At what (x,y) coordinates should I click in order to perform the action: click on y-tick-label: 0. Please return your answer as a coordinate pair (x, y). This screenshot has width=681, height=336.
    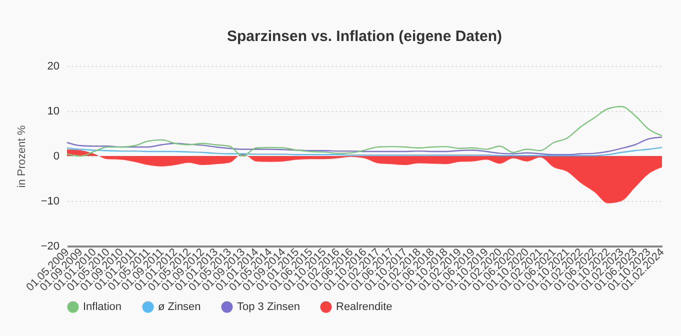
    Looking at the image, I should click on (56, 156).